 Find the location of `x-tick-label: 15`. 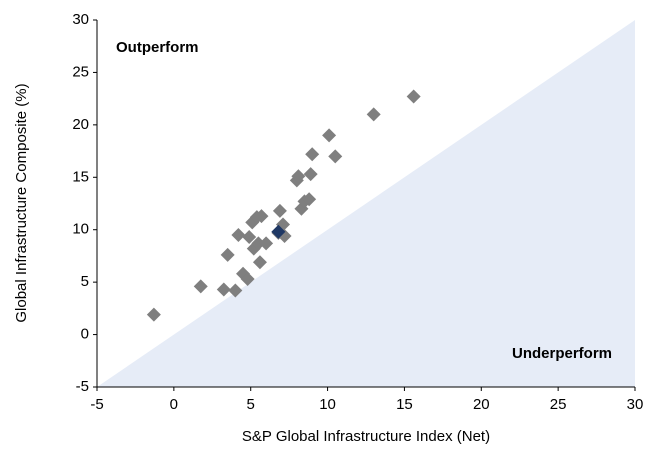

x-tick-label: 15 is located at coordinates (404, 404).